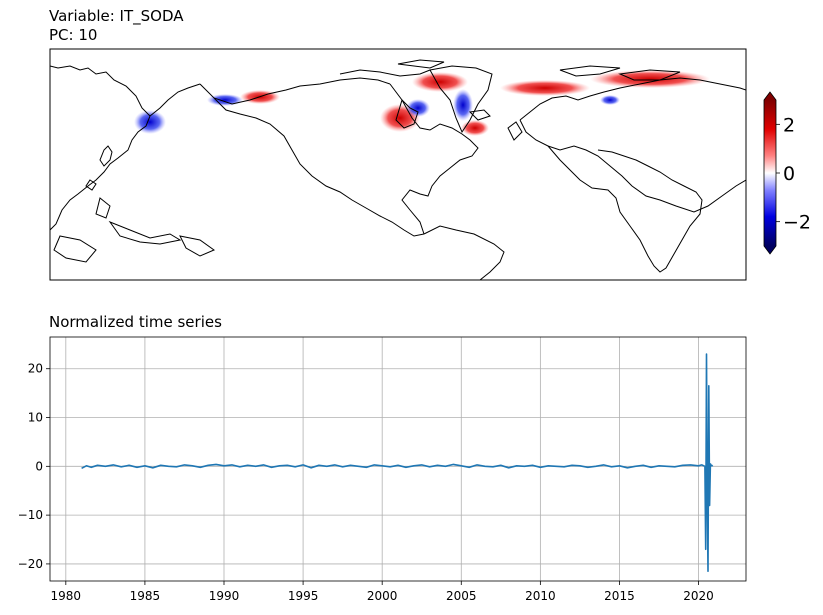  I want to click on y-tick-label: 0, so click(39, 466).